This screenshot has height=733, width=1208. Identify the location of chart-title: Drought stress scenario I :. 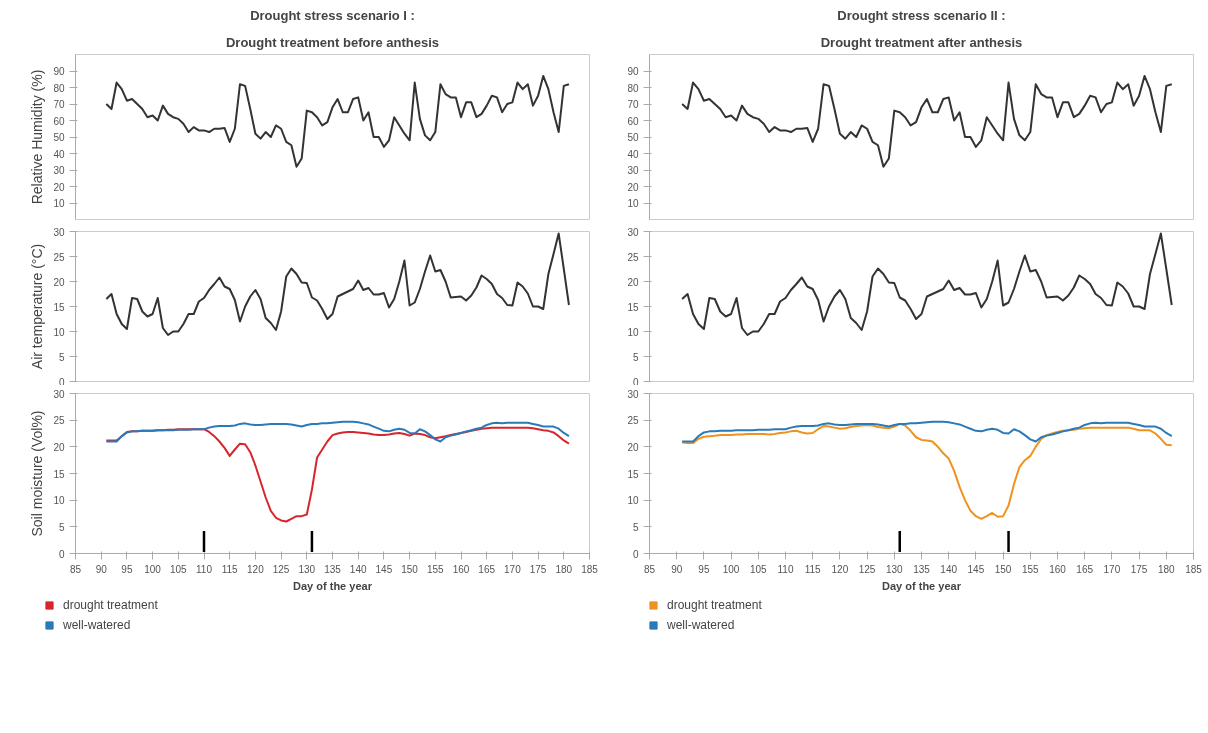
(332, 15).